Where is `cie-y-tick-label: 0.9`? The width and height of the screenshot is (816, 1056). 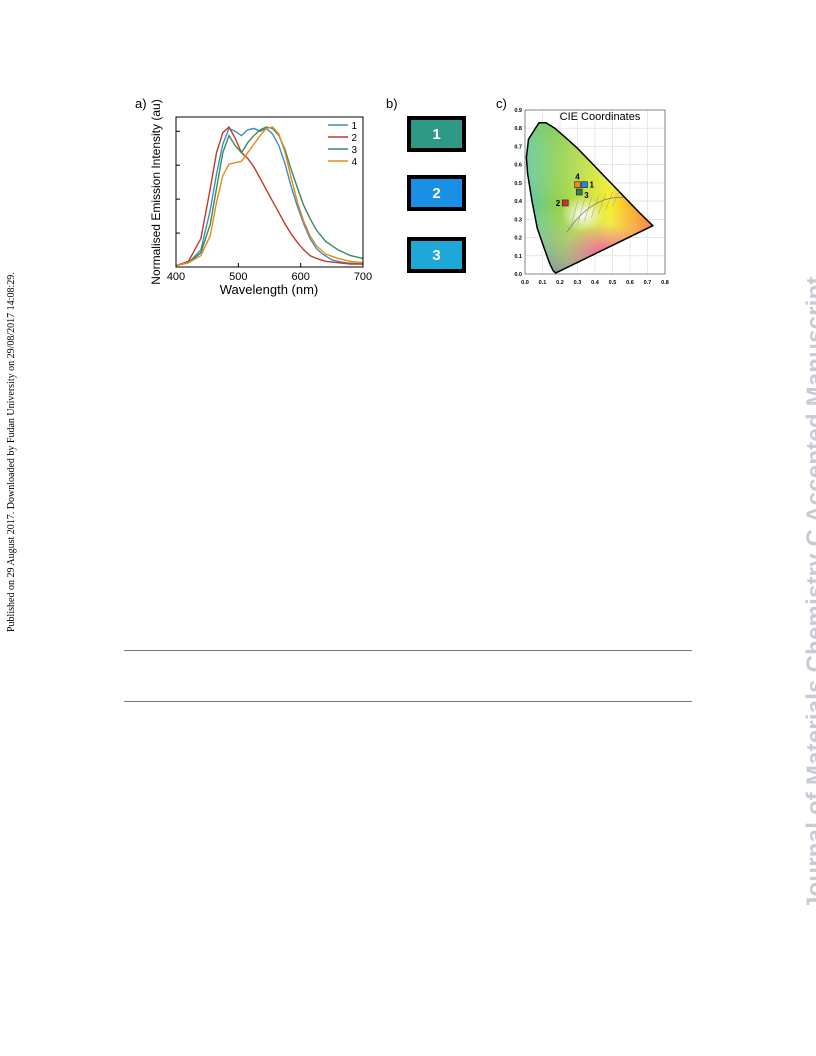 cie-y-tick-label: 0.9 is located at coordinates (518, 111).